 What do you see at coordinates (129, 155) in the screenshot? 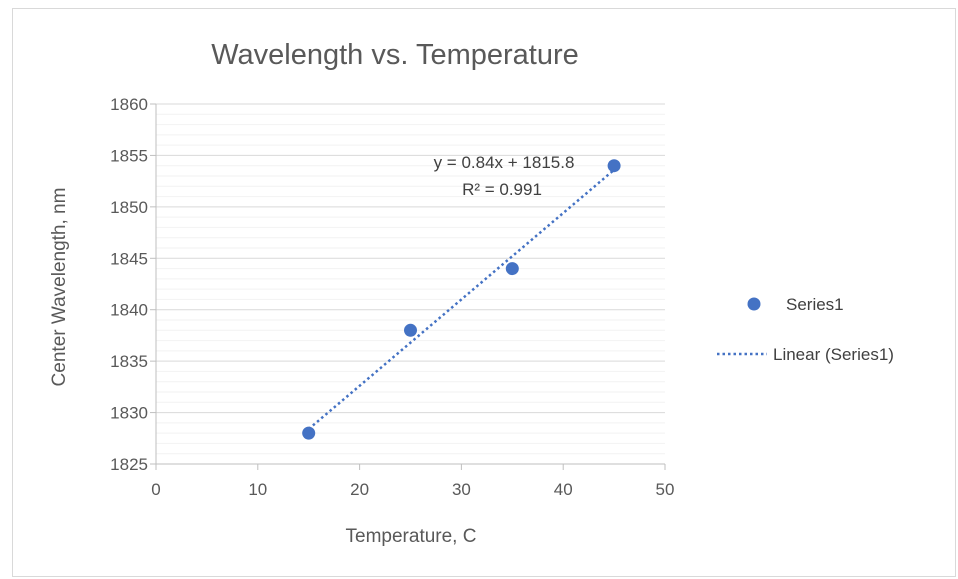
I see `y-tick-label: 1855` at bounding box center [129, 155].